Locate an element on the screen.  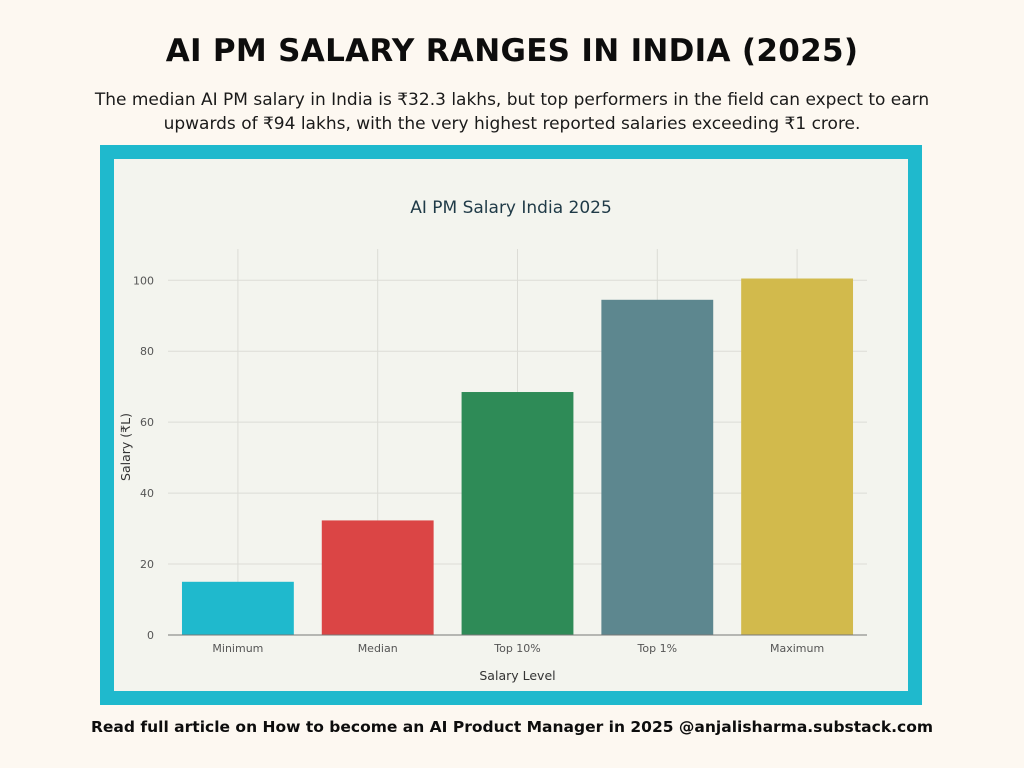
x-tick-label: Median is located at coordinates (378, 648).